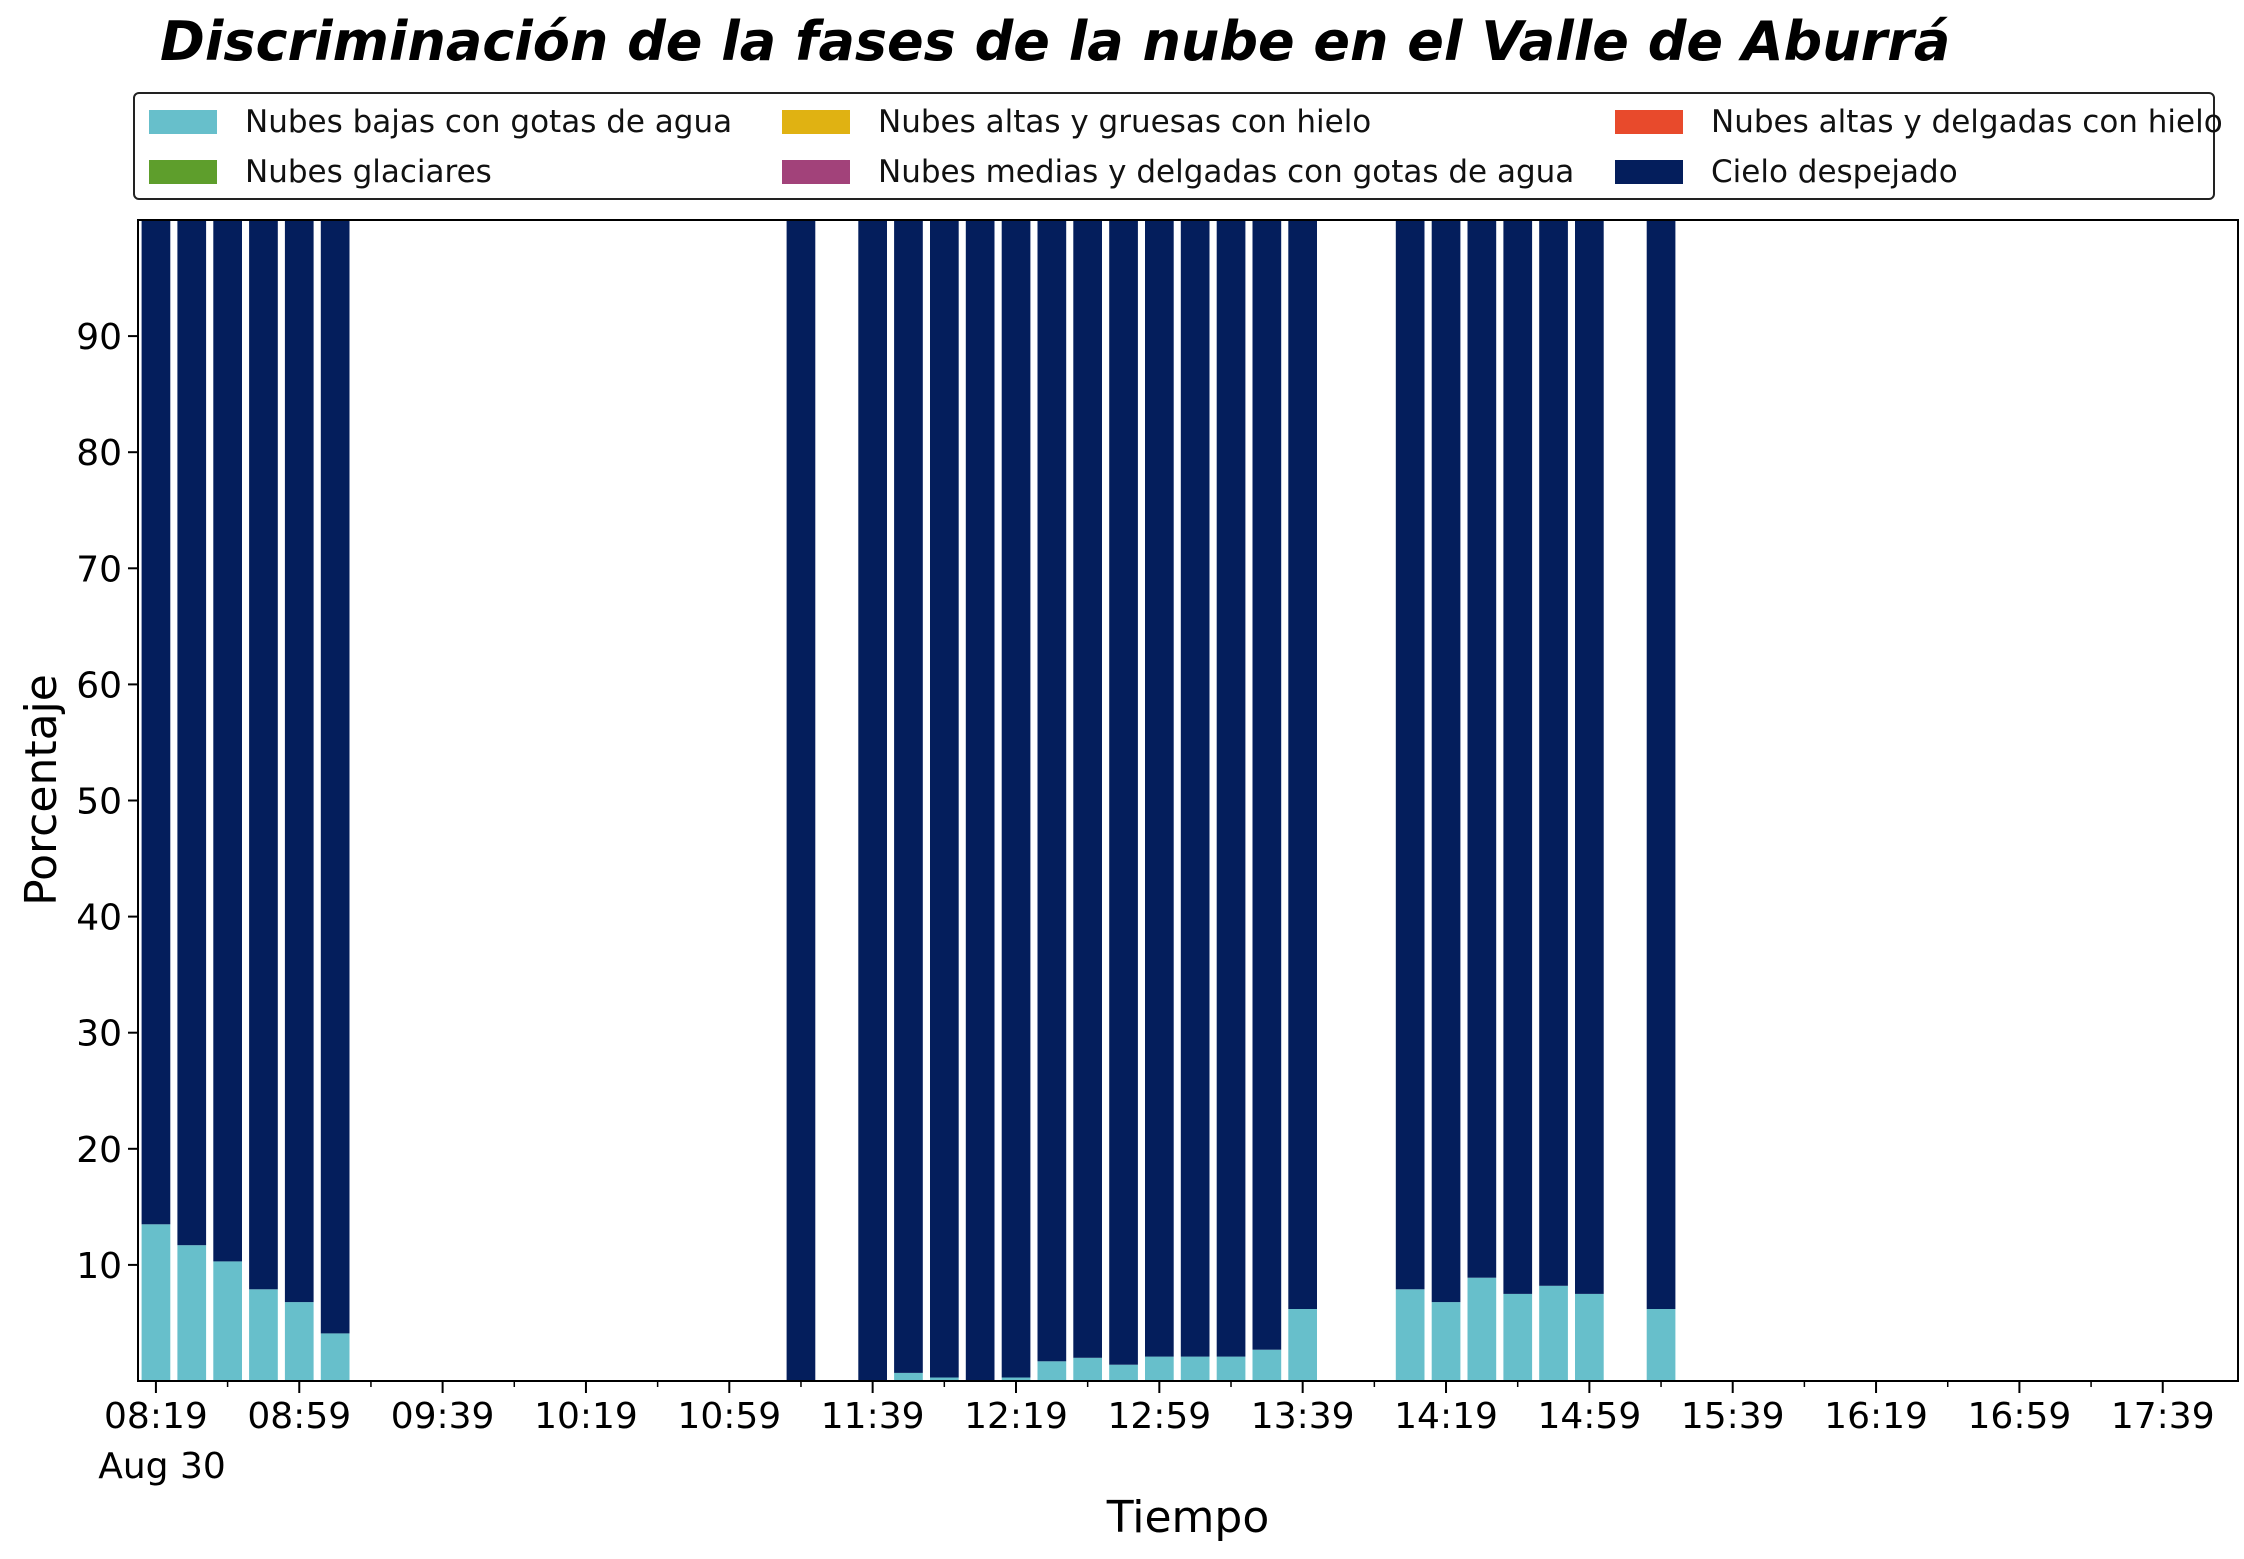 Image resolution: width=2244 pixels, height=1559 pixels. What do you see at coordinates (99, 1150) in the screenshot?
I see `y-tick-label: 20` at bounding box center [99, 1150].